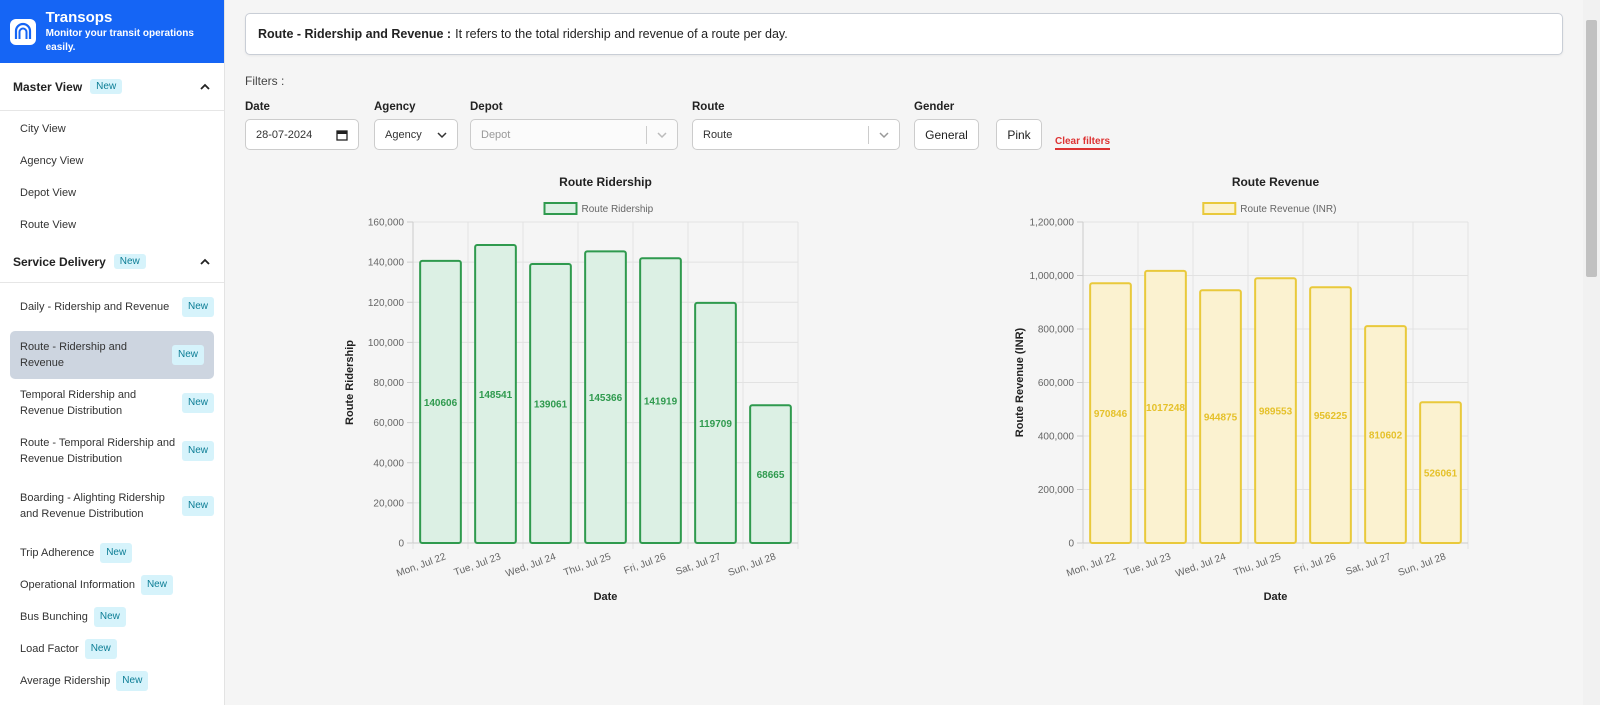  I want to click on route-label: Route, so click(708, 107).